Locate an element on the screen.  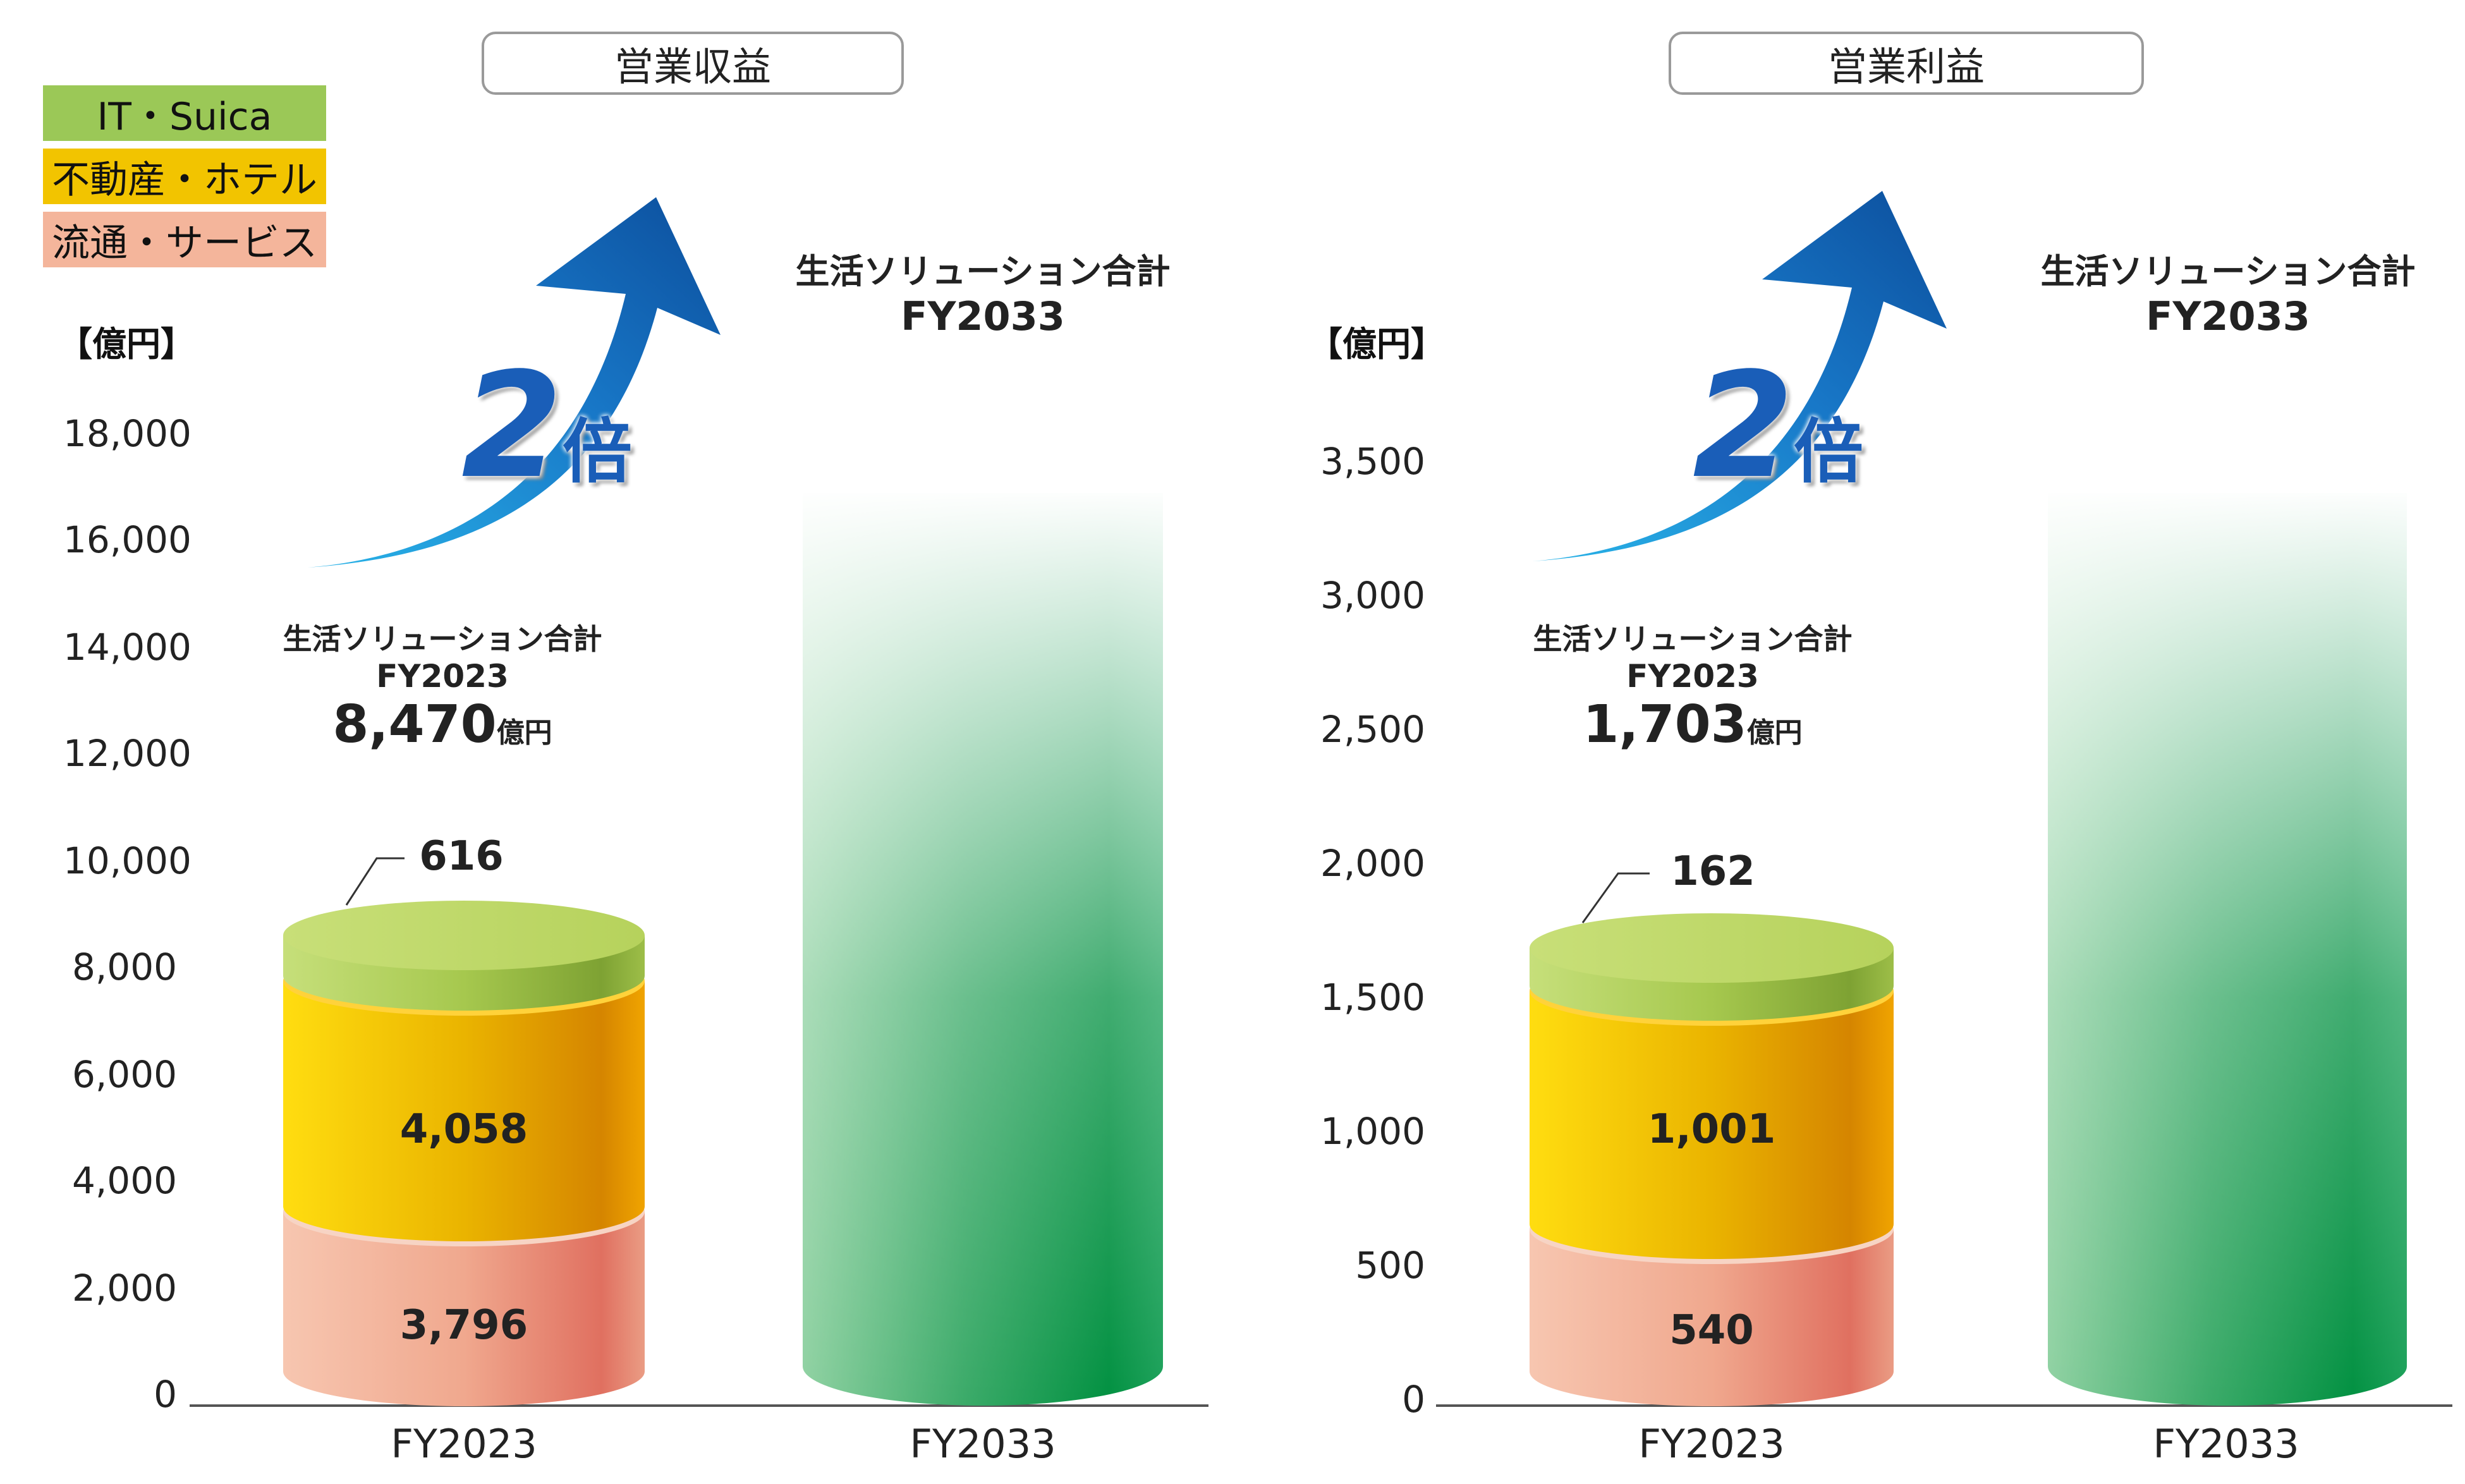
bar-segment-retail-profit is located at coordinates (1712, 1317).